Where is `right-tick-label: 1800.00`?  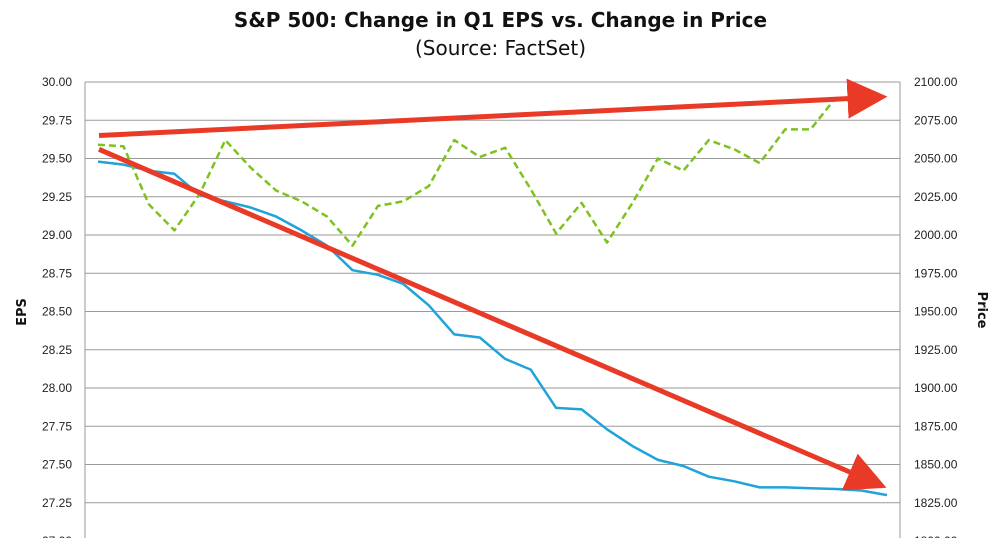
right-tick-label: 1800.00 is located at coordinates (936, 536).